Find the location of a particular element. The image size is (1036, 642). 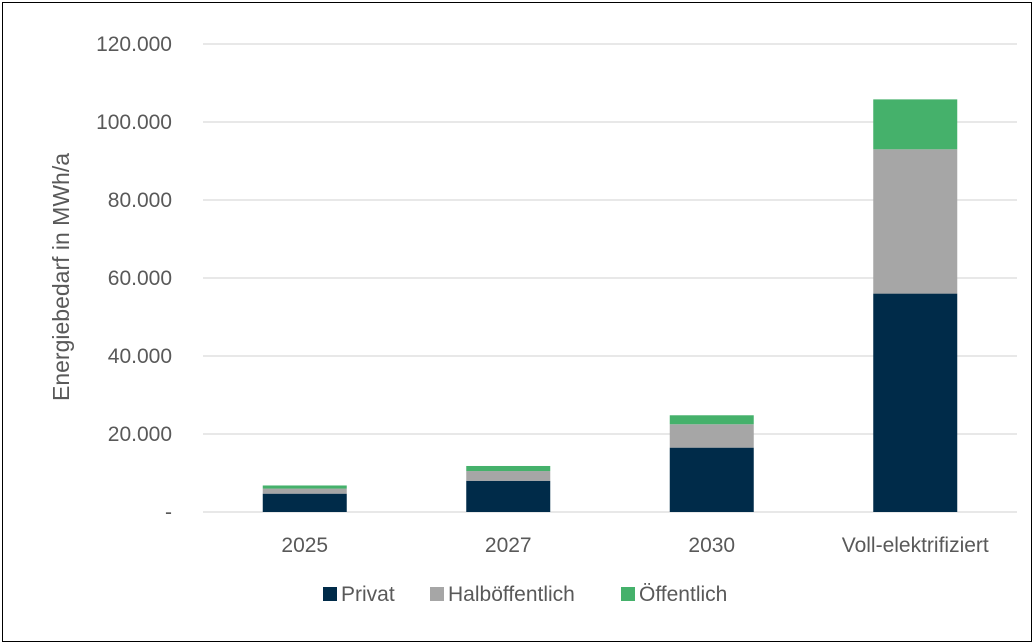

y-tick-label: 80.000 is located at coordinates (140, 200).